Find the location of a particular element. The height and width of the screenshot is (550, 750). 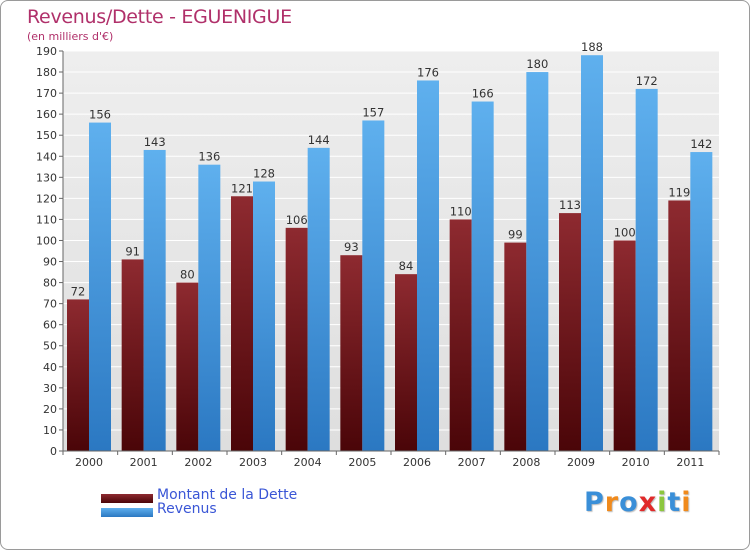

y-tick-label: 190 is located at coordinates (46, 51).